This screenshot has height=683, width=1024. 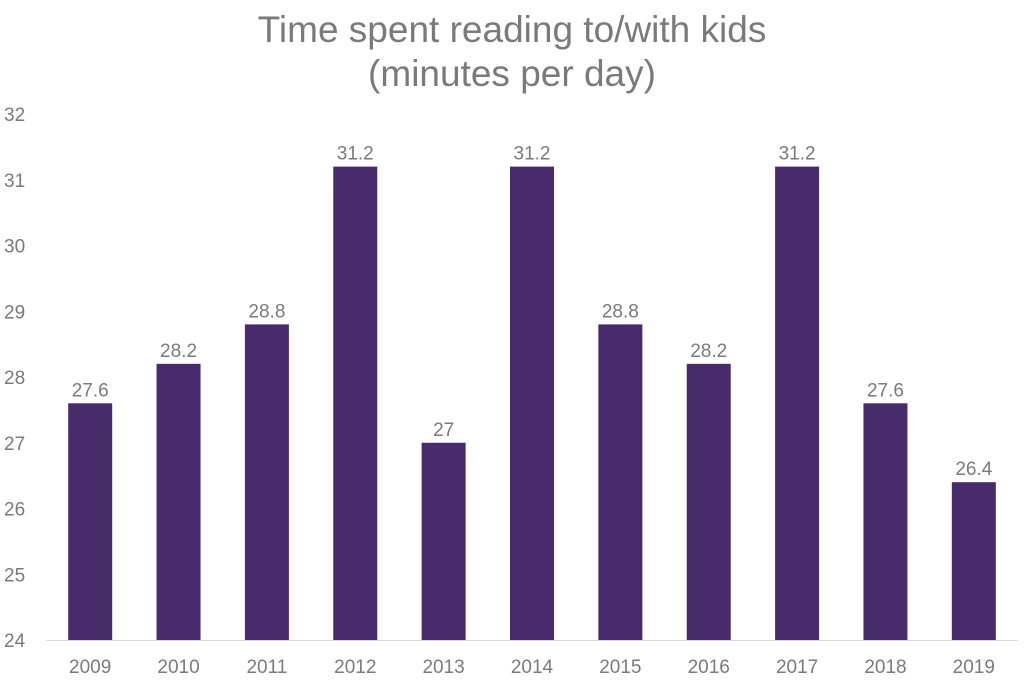 I want to click on x-tick-label-2015: 2015, so click(x=620, y=667).